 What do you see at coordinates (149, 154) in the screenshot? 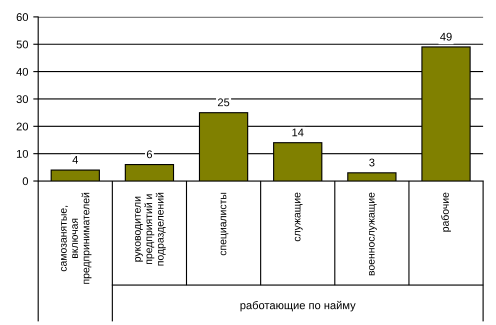
I see `data-label: 6` at bounding box center [149, 154].